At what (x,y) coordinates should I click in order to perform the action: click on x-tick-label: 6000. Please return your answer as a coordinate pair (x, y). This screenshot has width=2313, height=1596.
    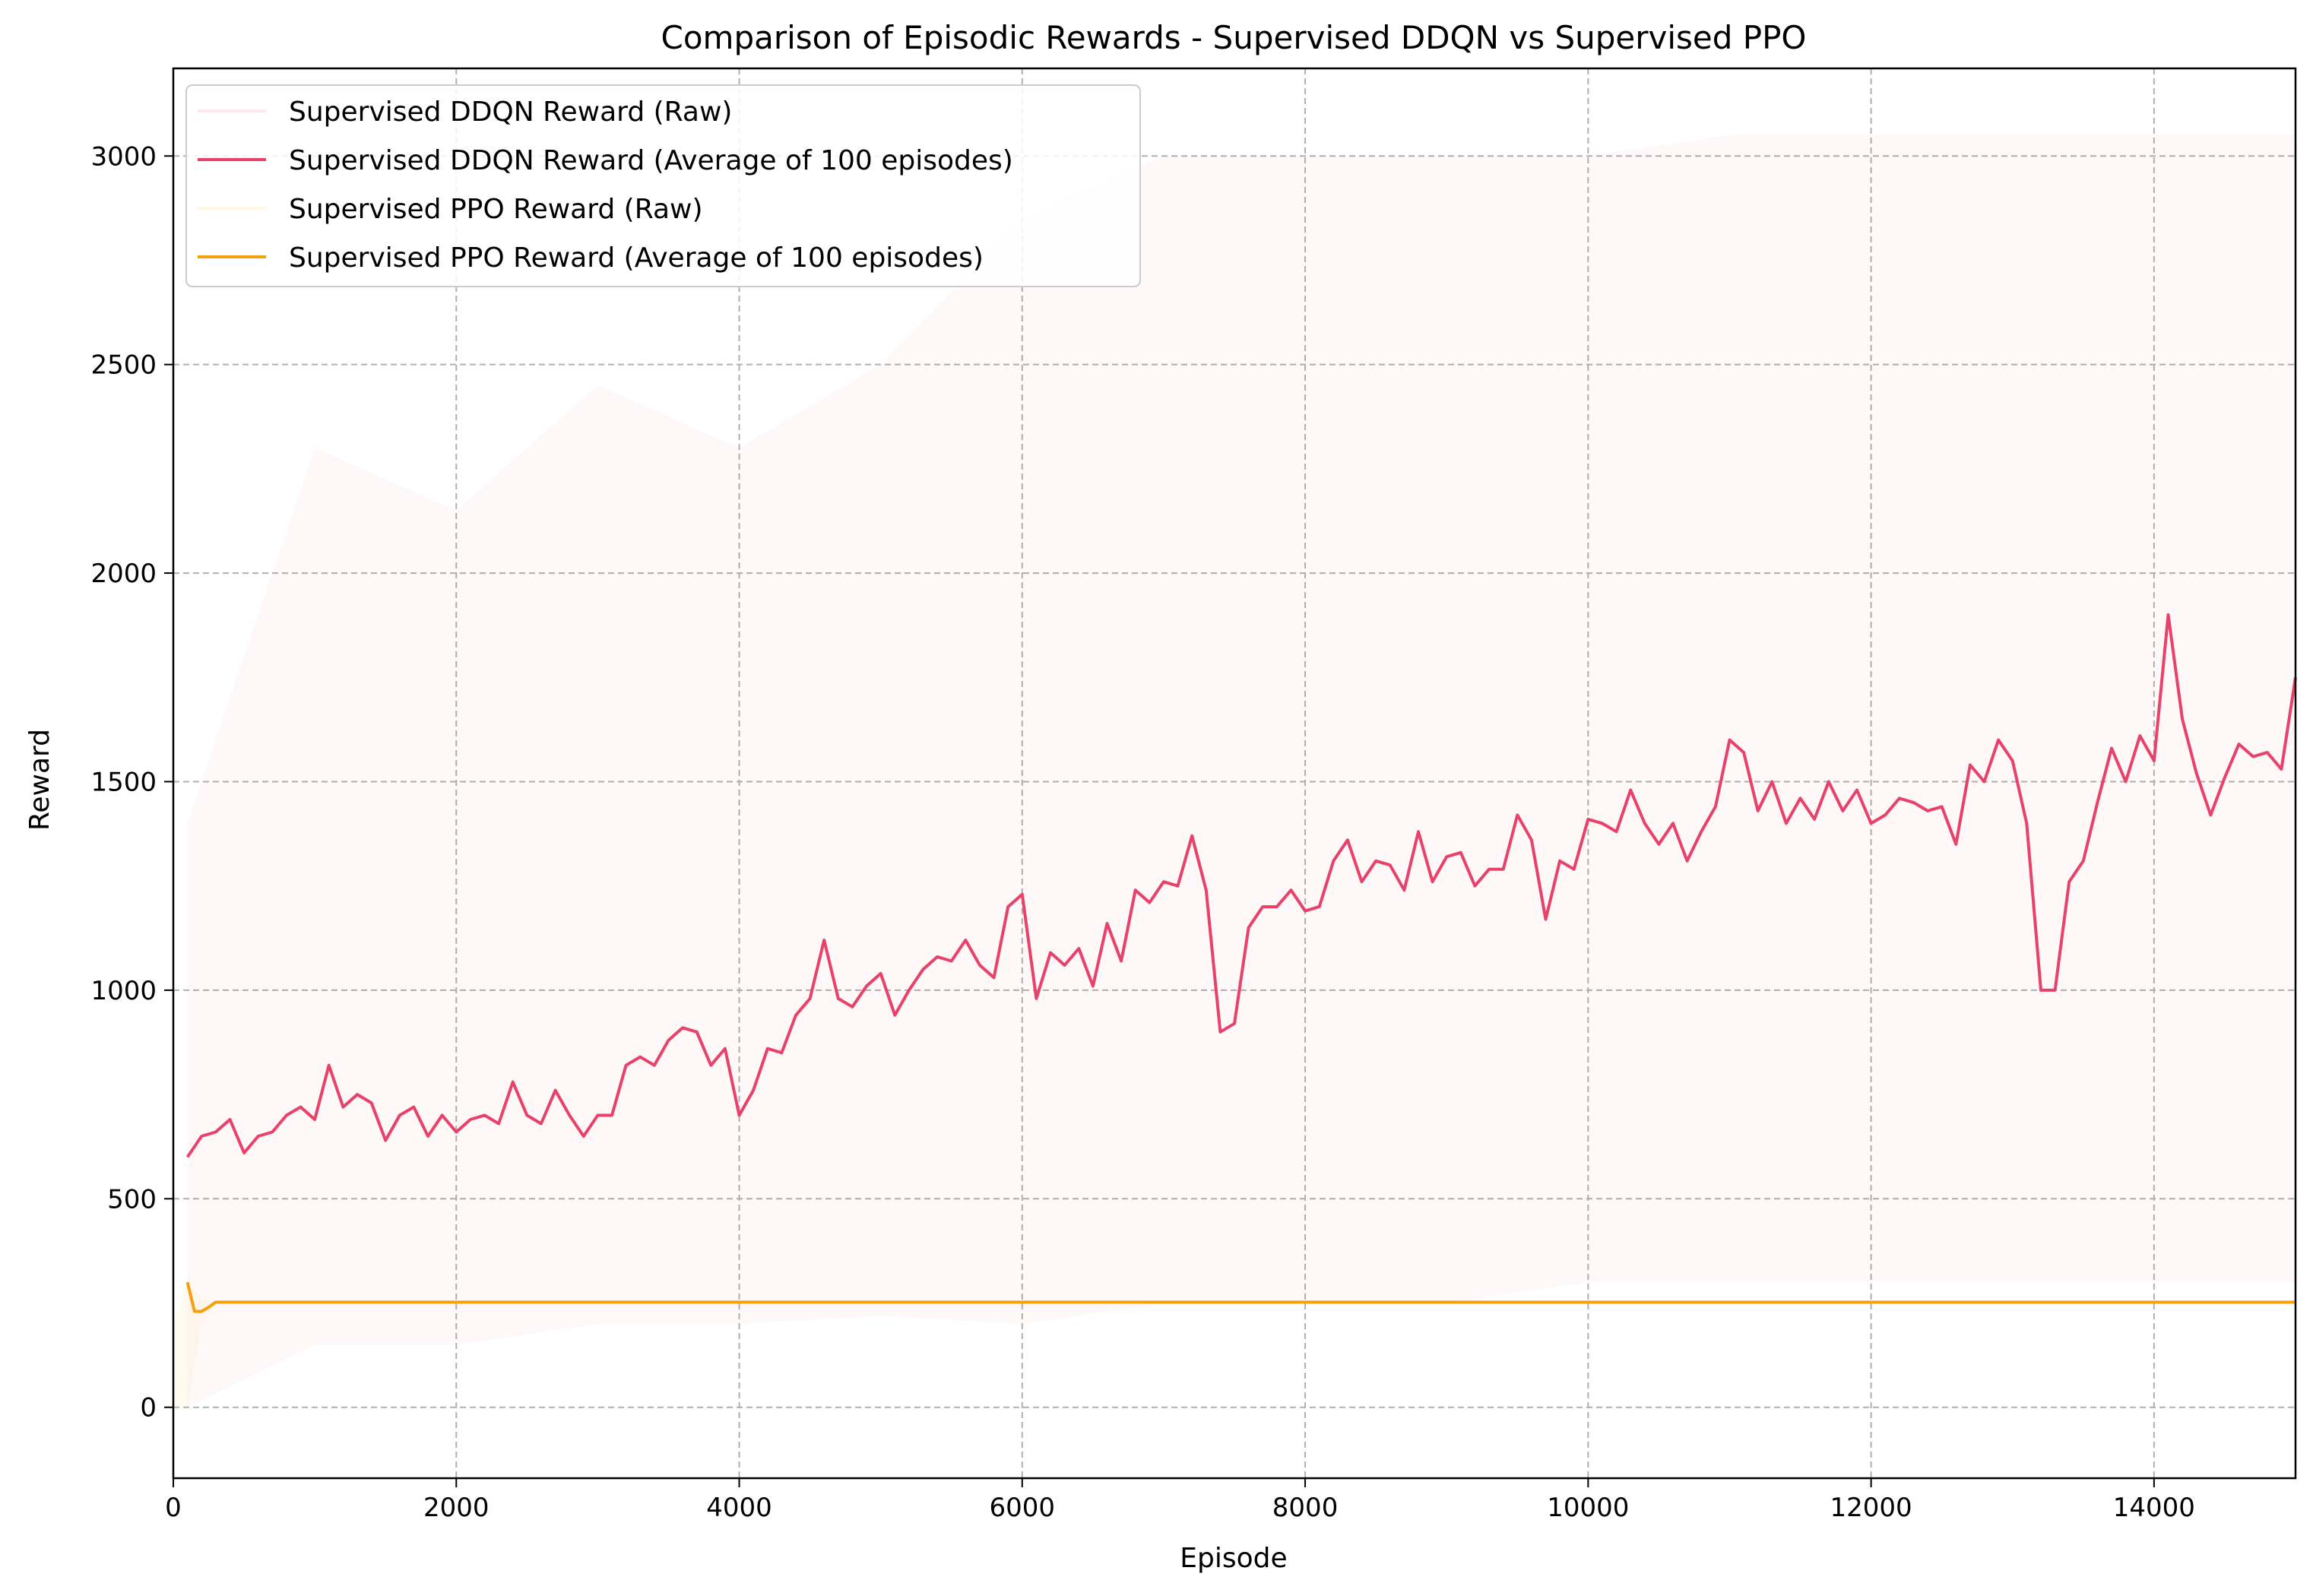
    Looking at the image, I should click on (1023, 1508).